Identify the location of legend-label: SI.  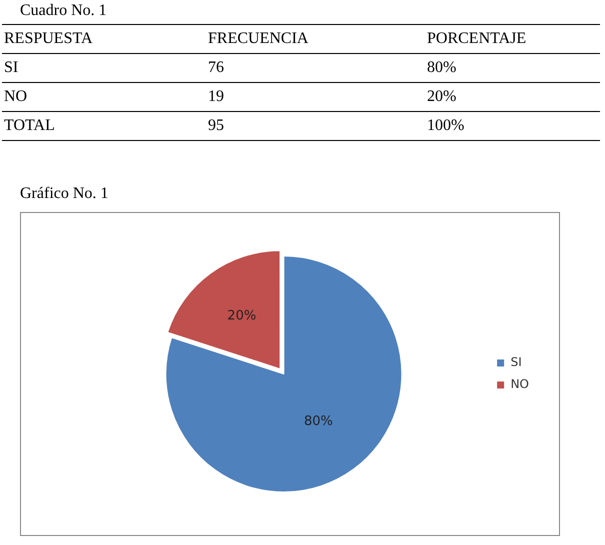
(516, 362).